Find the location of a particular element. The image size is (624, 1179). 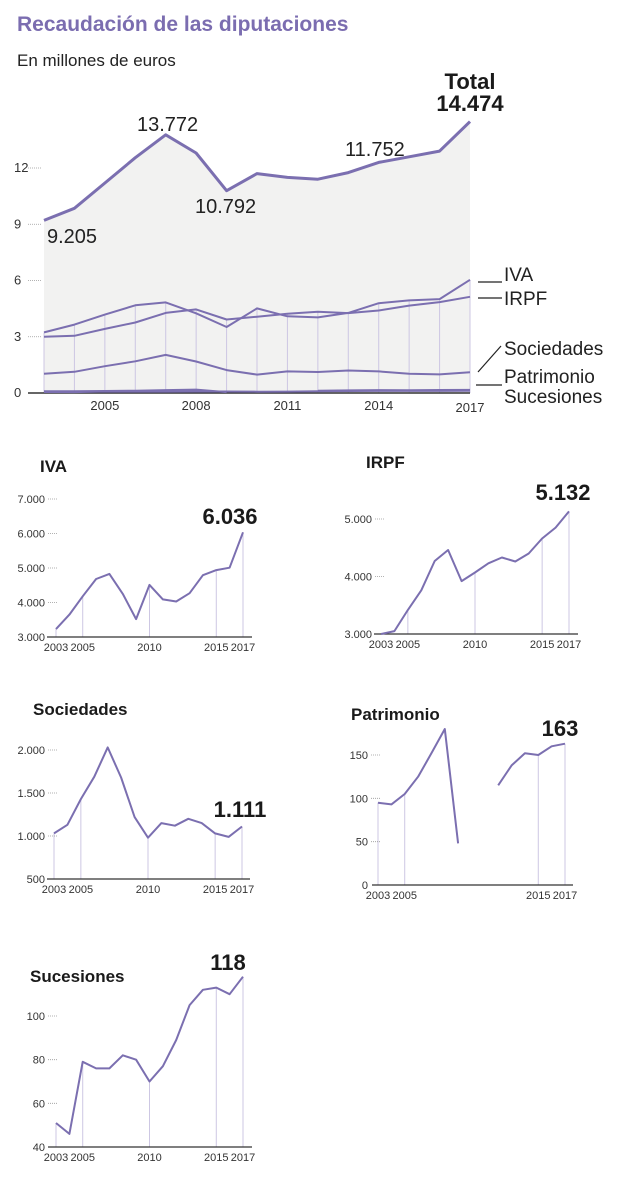

legend-patrimonio: Patrimonio is located at coordinates (549, 377).